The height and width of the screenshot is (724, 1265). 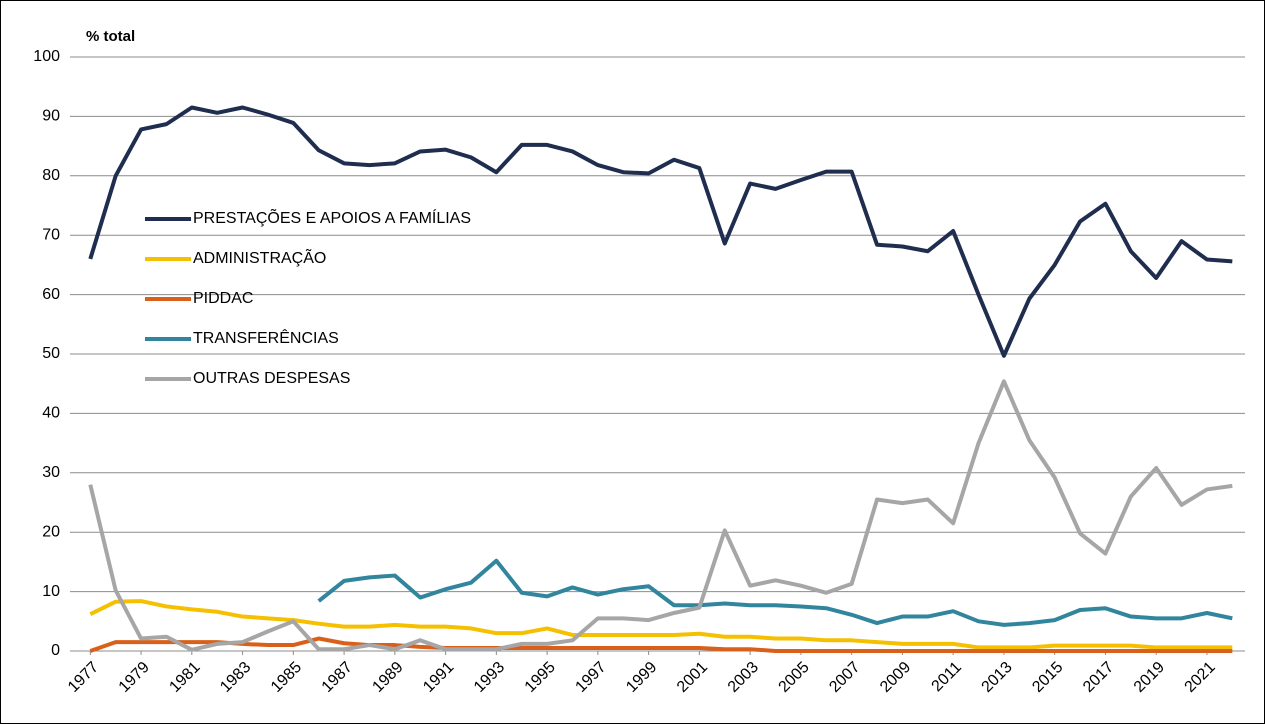 I want to click on legend-label: TRANSFERÊNCIAS, so click(x=266, y=337).